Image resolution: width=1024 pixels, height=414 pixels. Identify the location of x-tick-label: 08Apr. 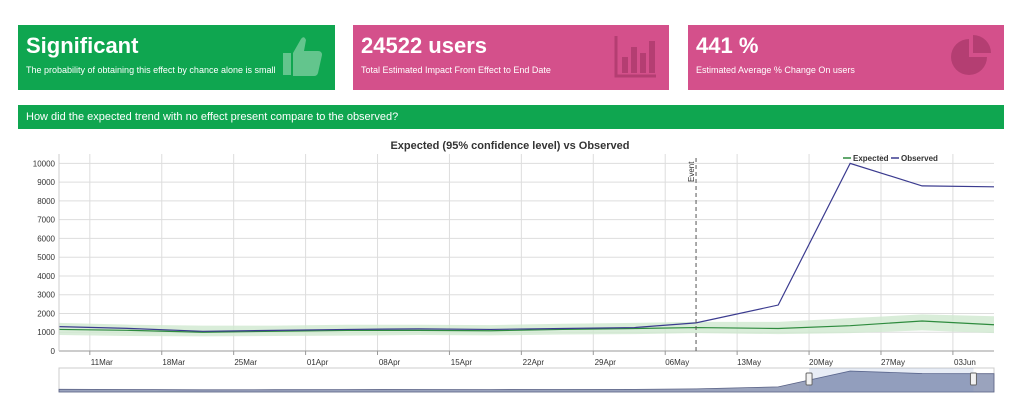
(390, 362).